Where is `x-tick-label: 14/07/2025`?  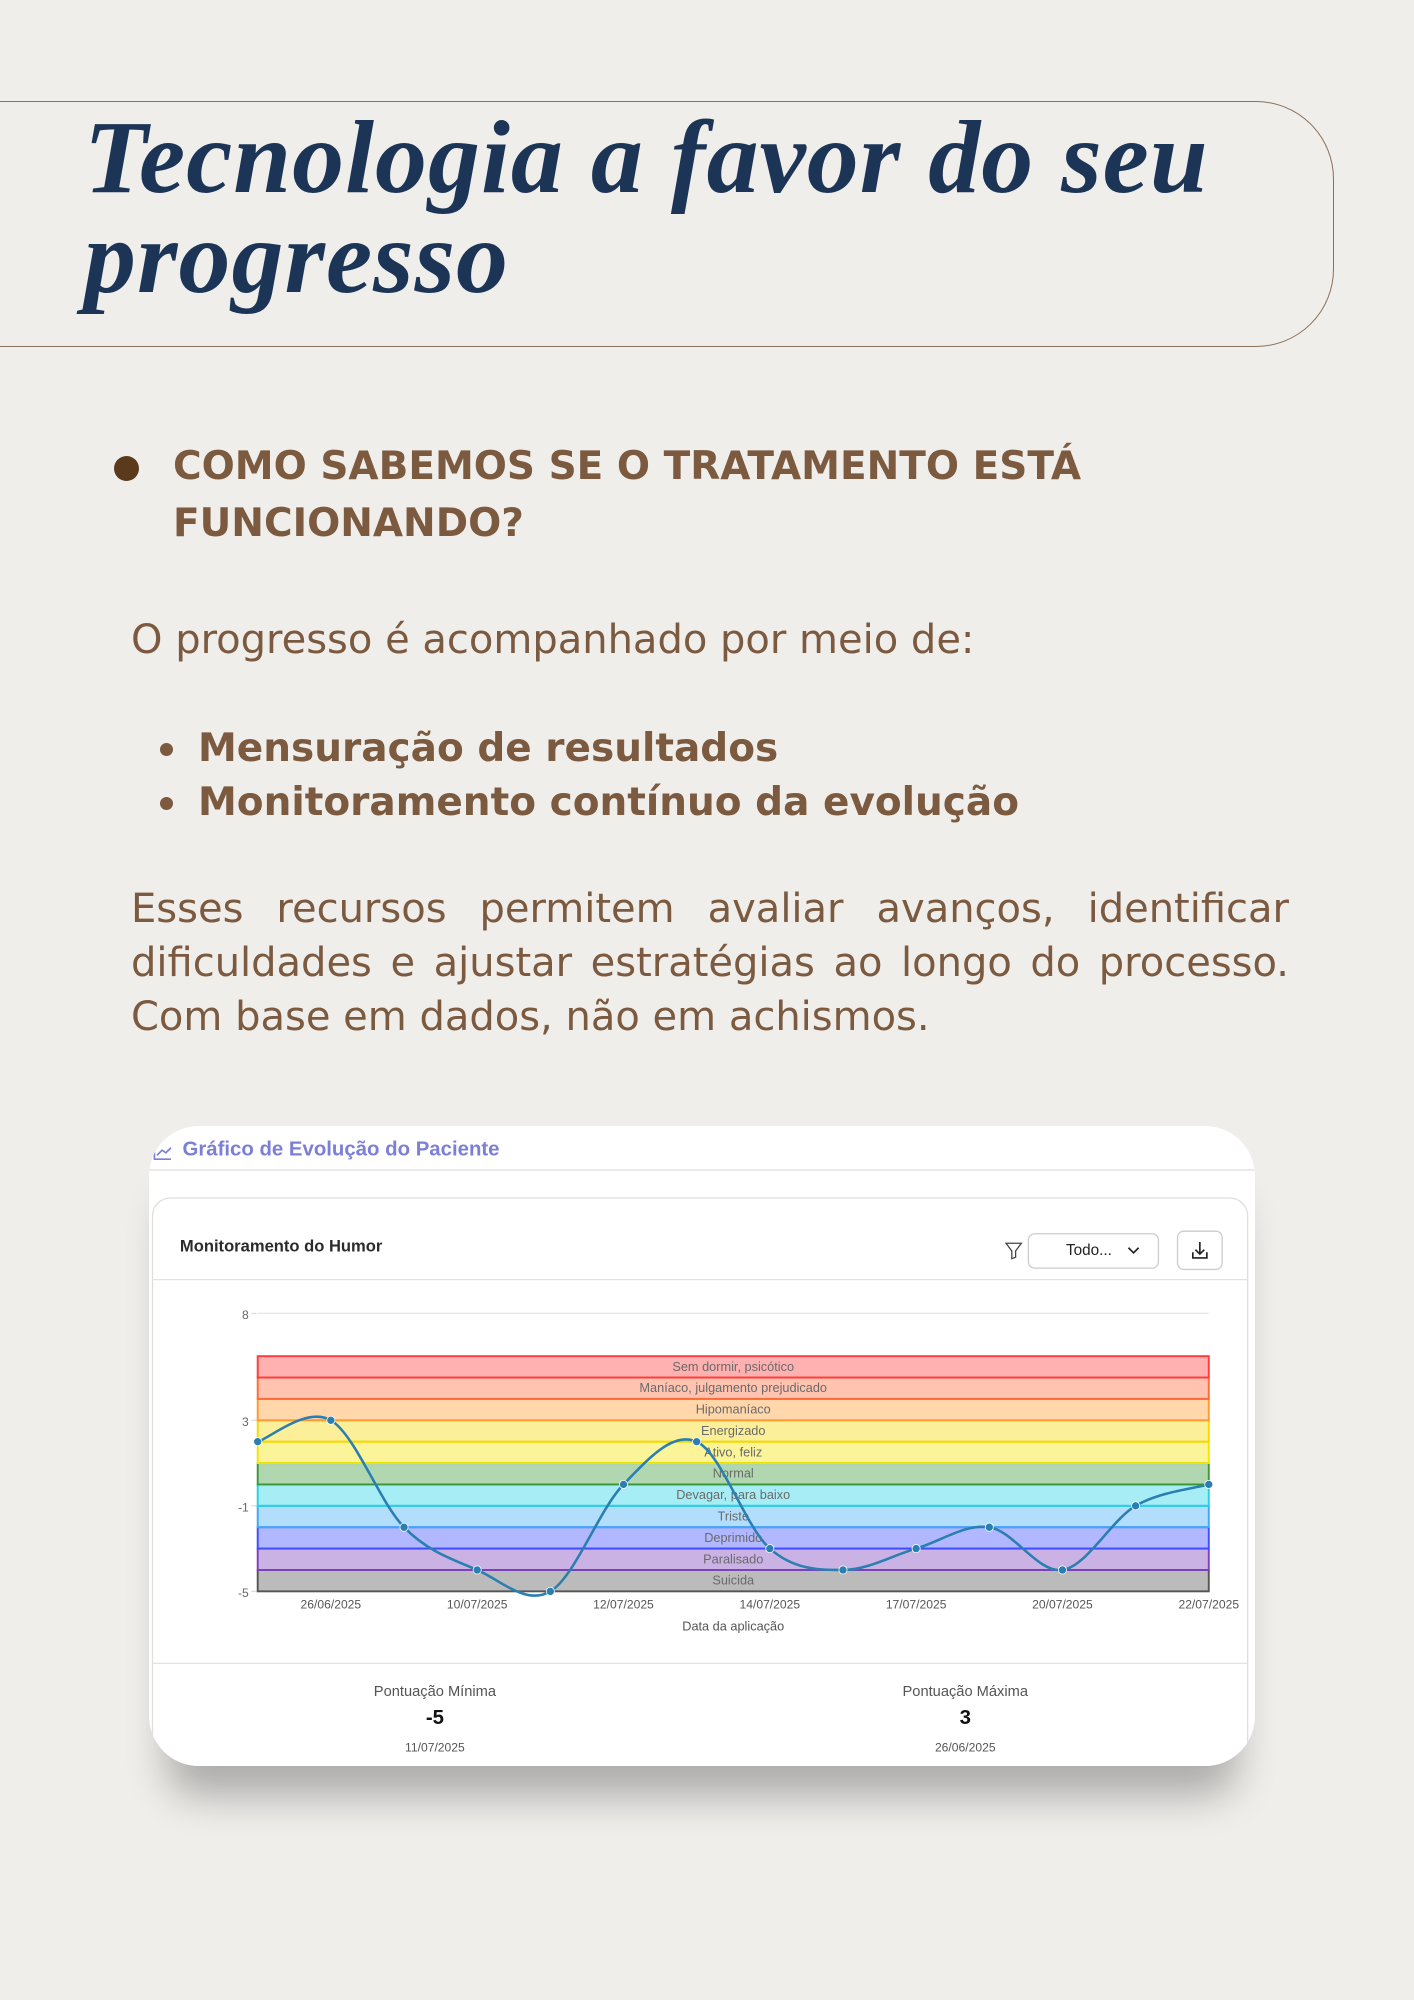 x-tick-label: 14/07/2025 is located at coordinates (770, 1605).